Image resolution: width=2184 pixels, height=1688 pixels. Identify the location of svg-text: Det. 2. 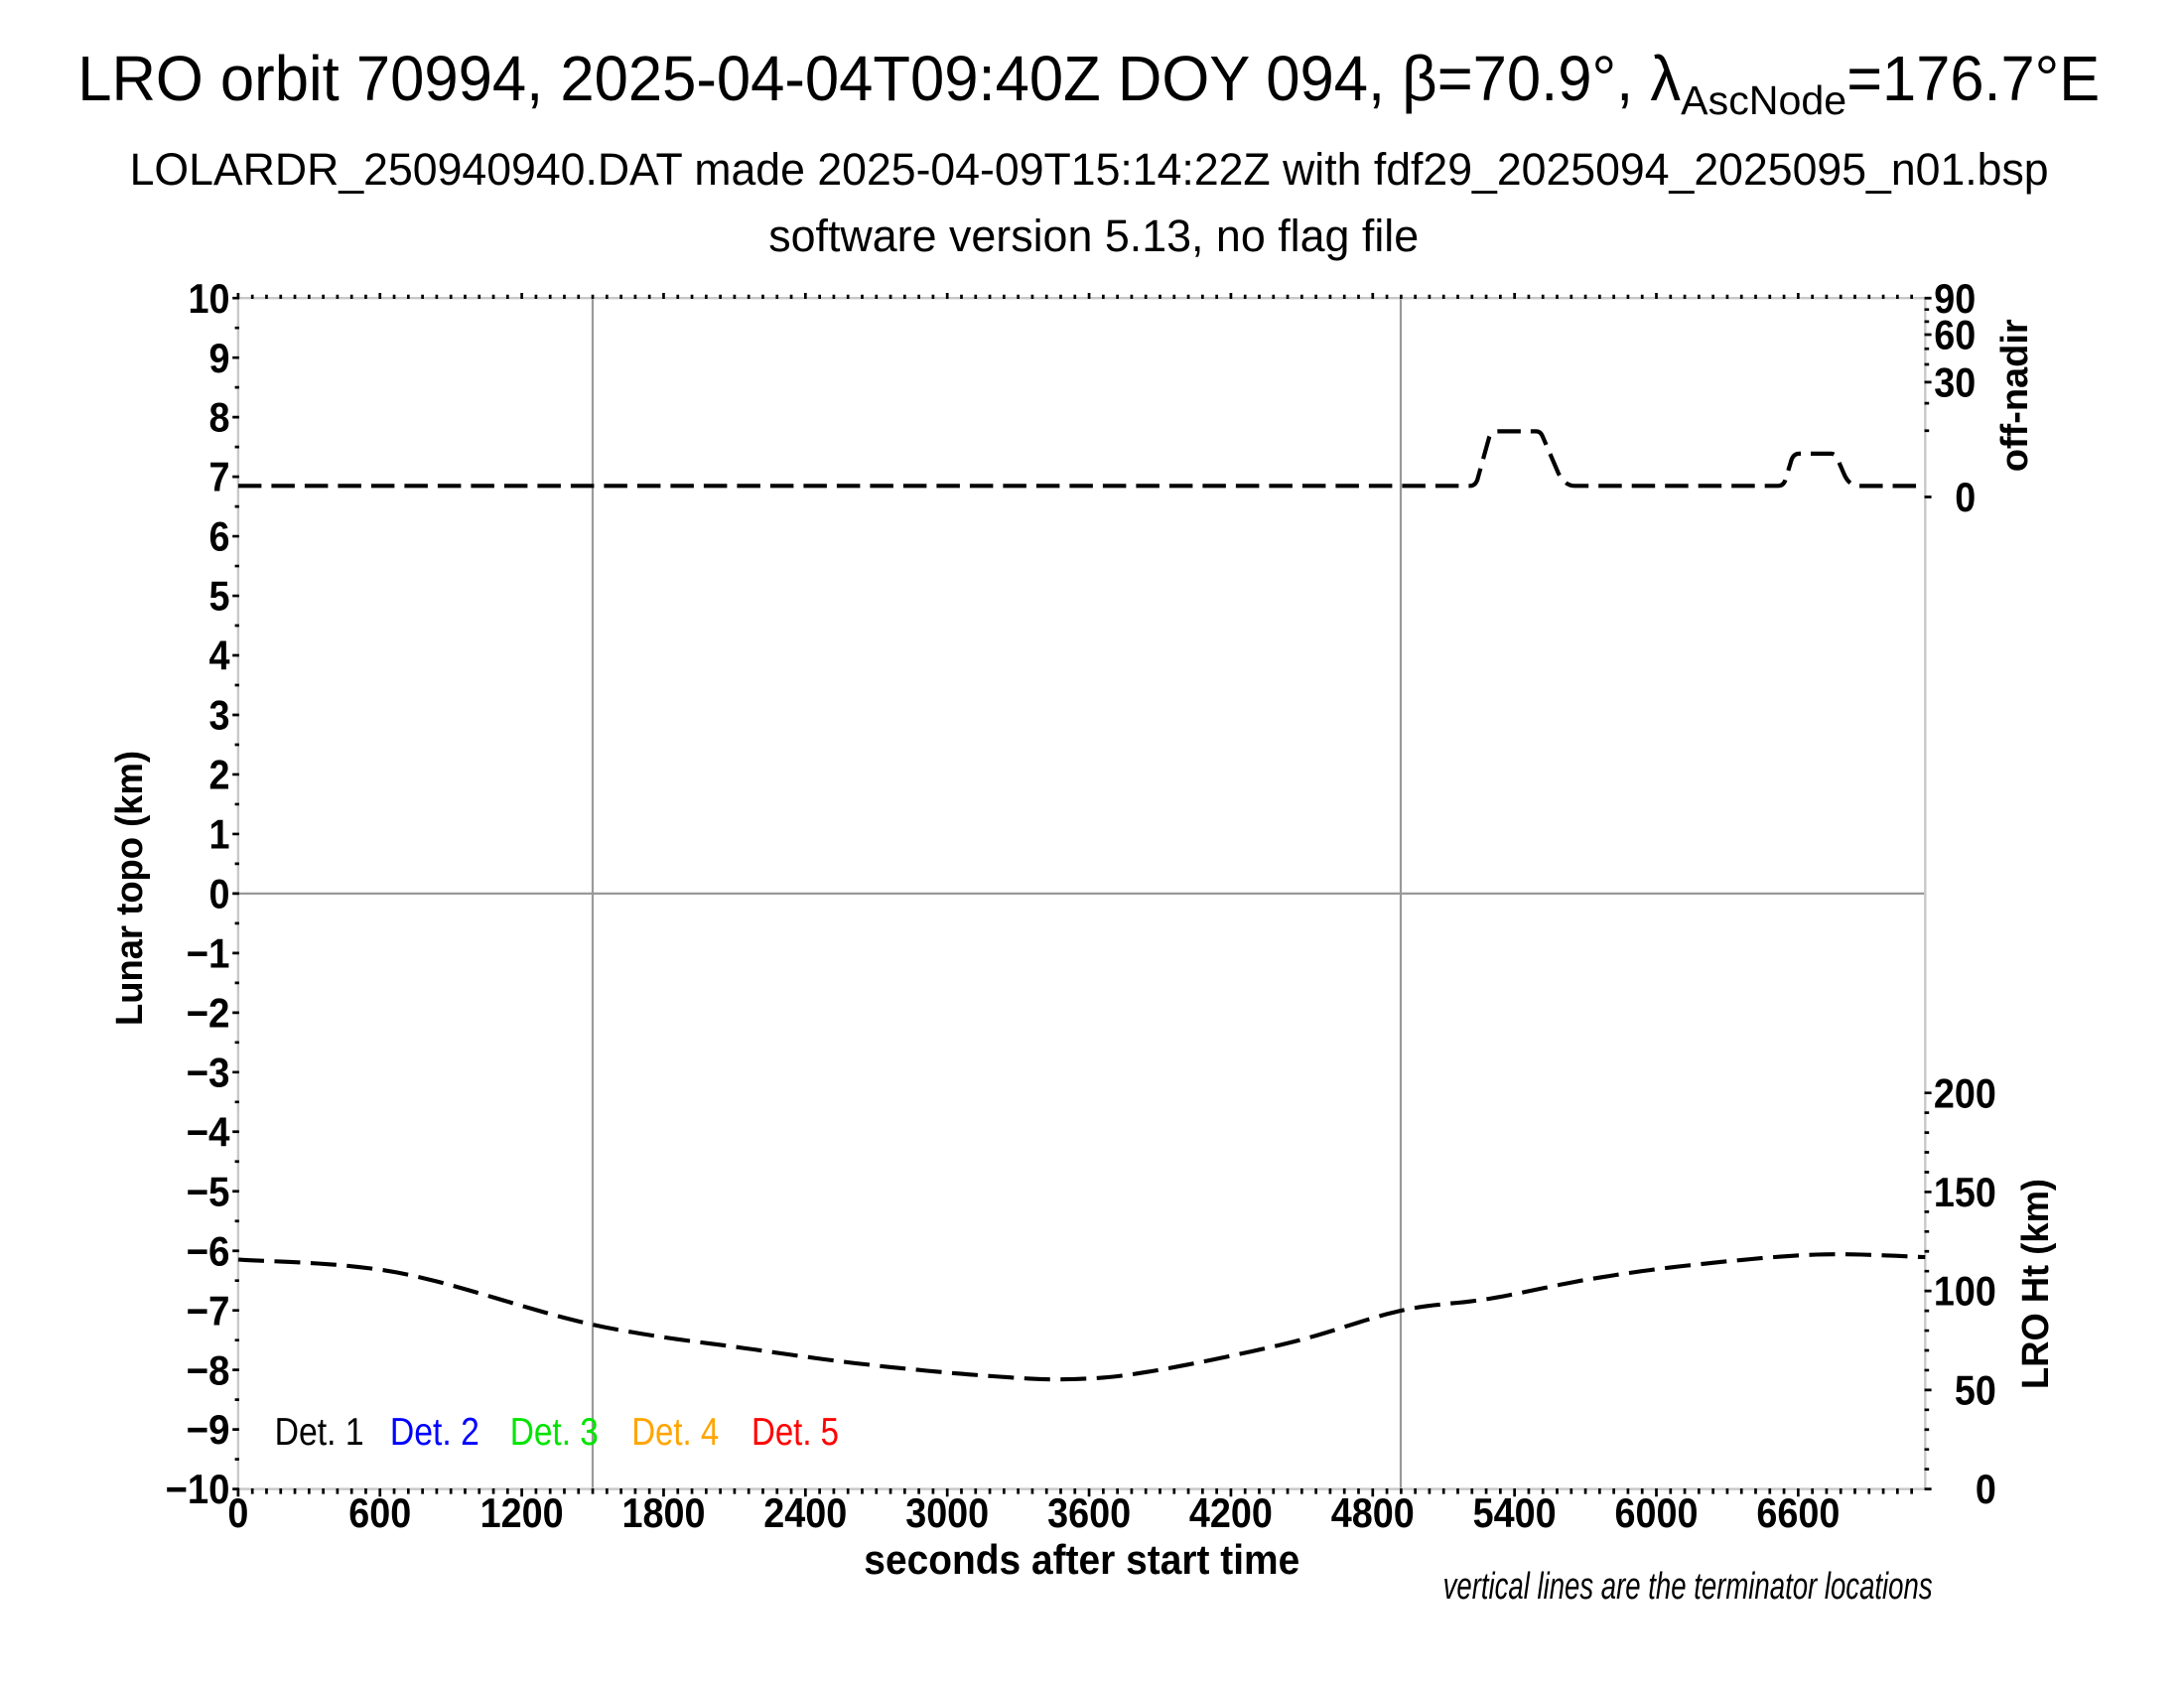
(434, 1432).